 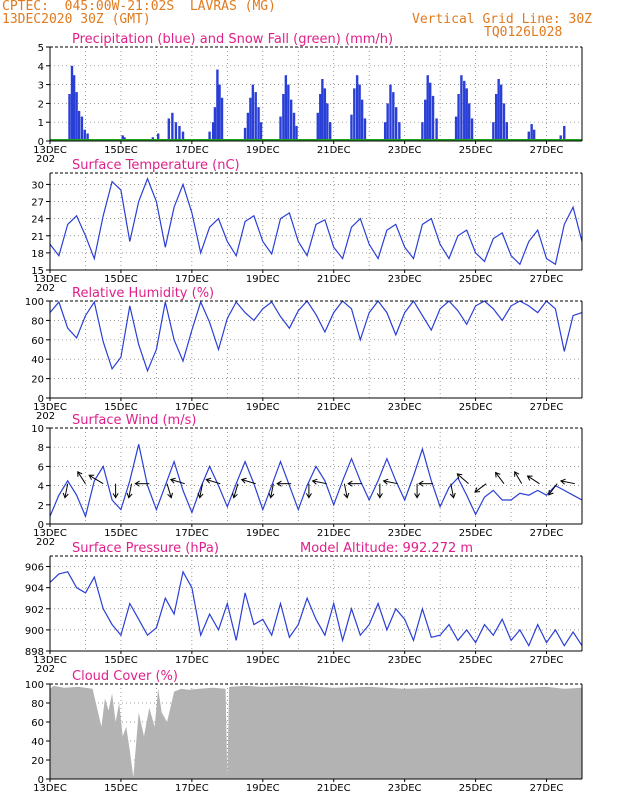 I want to click on pressure-xtick-label: 23DEC, so click(x=405, y=660).